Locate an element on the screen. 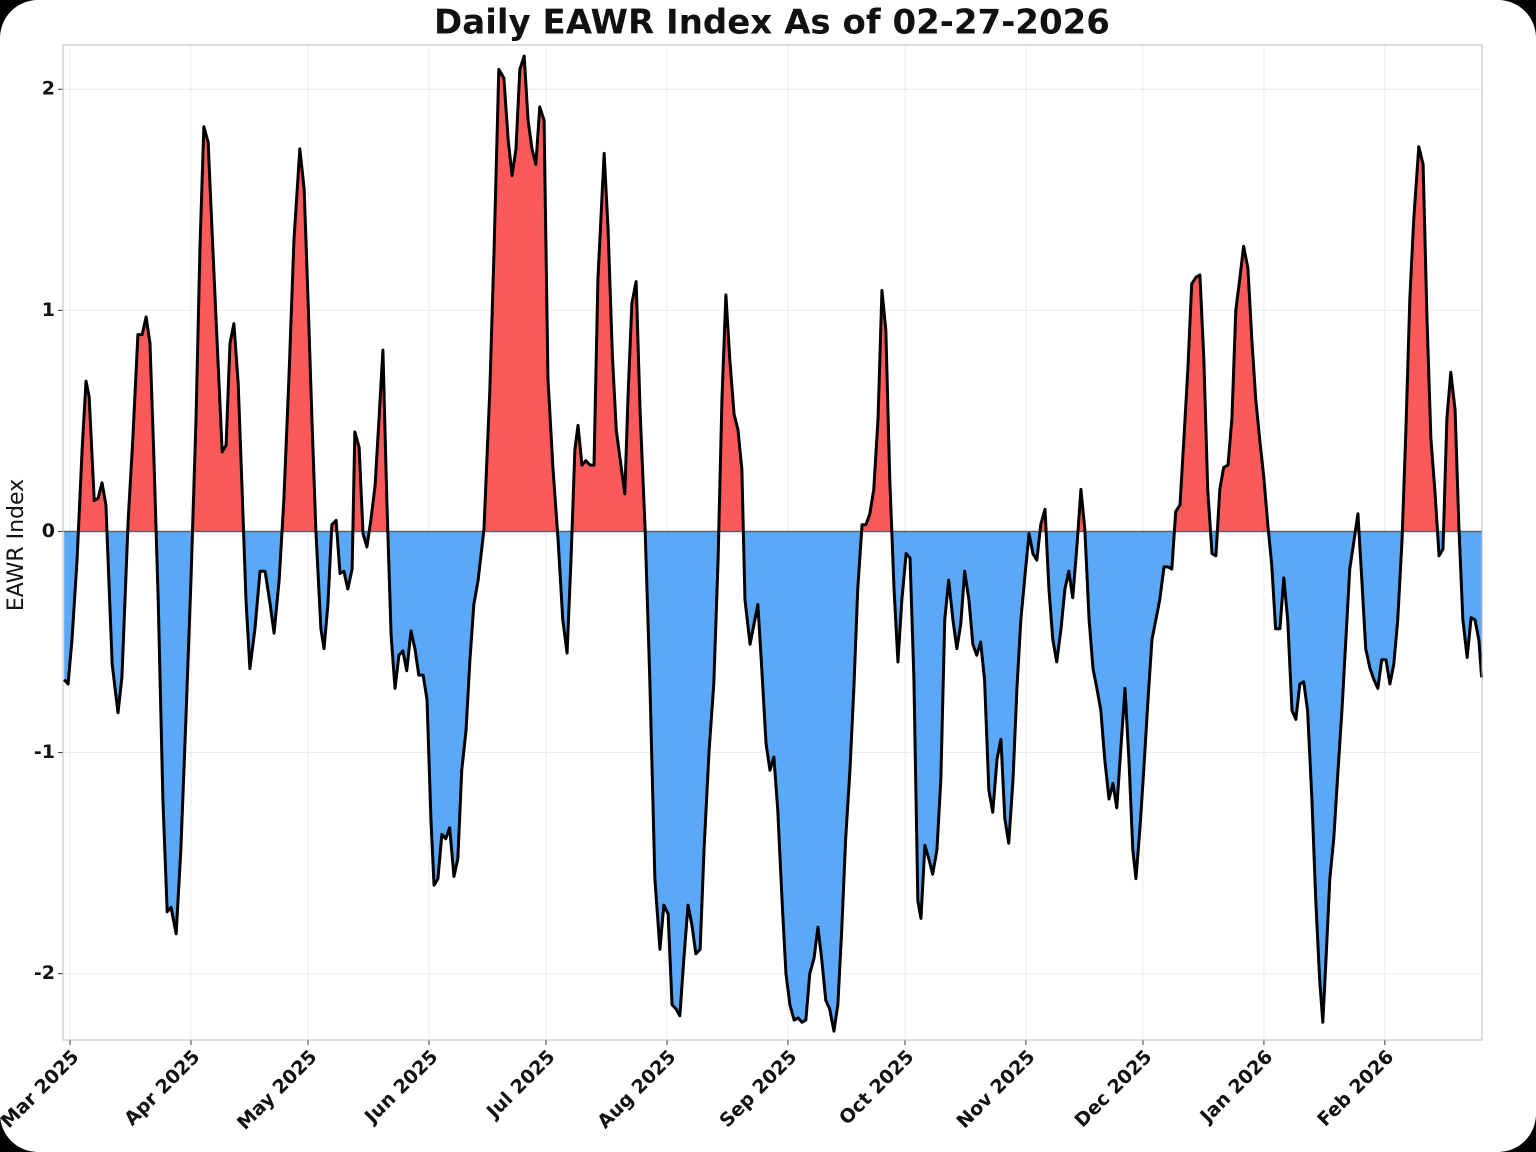  y-tick-label: 1 is located at coordinates (48, 310).